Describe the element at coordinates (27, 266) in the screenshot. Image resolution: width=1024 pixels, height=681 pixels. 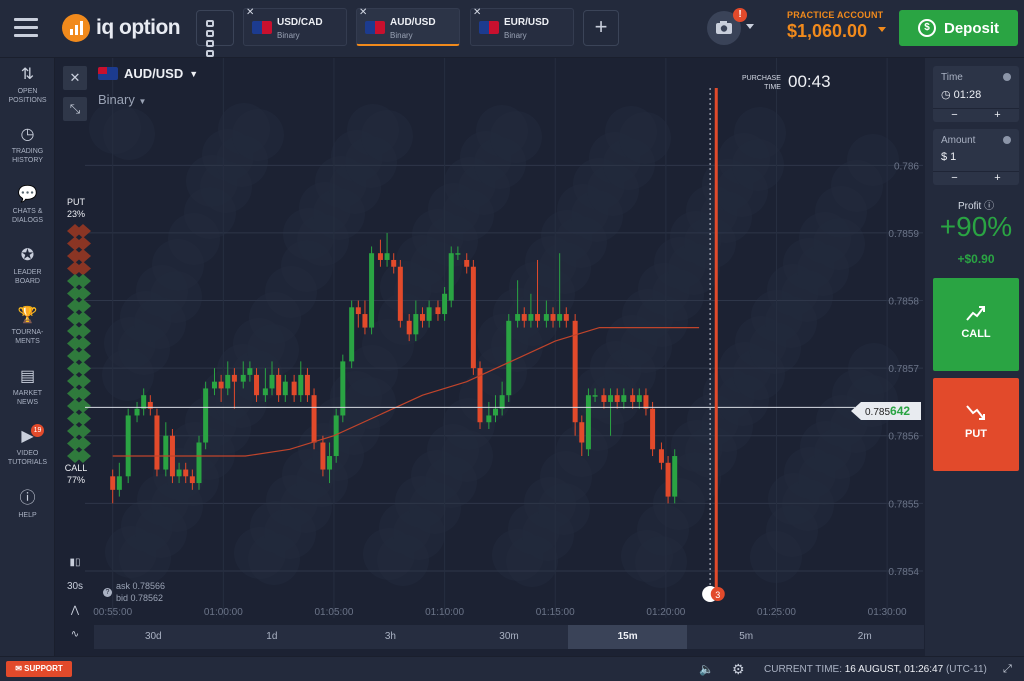
I see `sidebar-item-leaderboard: ✪ LEADER BOARD` at that location.